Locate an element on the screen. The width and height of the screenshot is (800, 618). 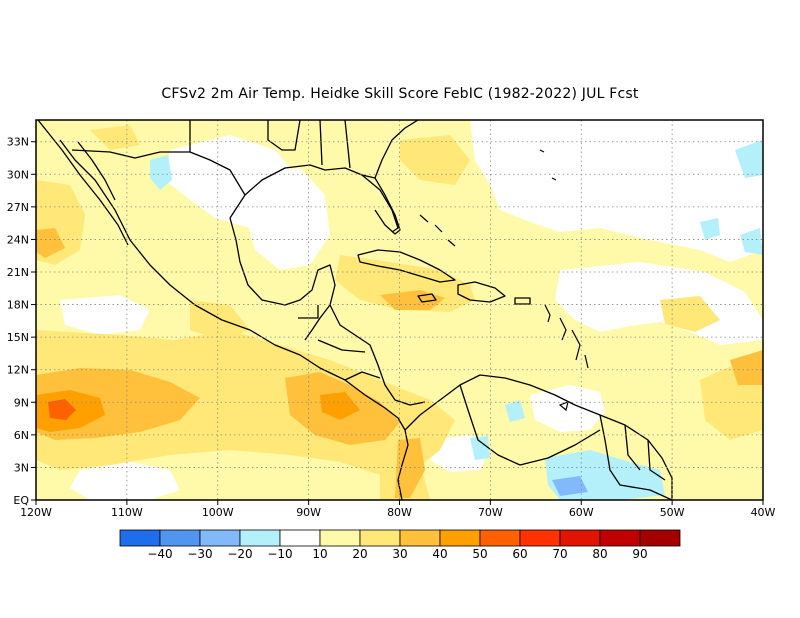
colorbar-label: 80 is located at coordinates (599, 554).